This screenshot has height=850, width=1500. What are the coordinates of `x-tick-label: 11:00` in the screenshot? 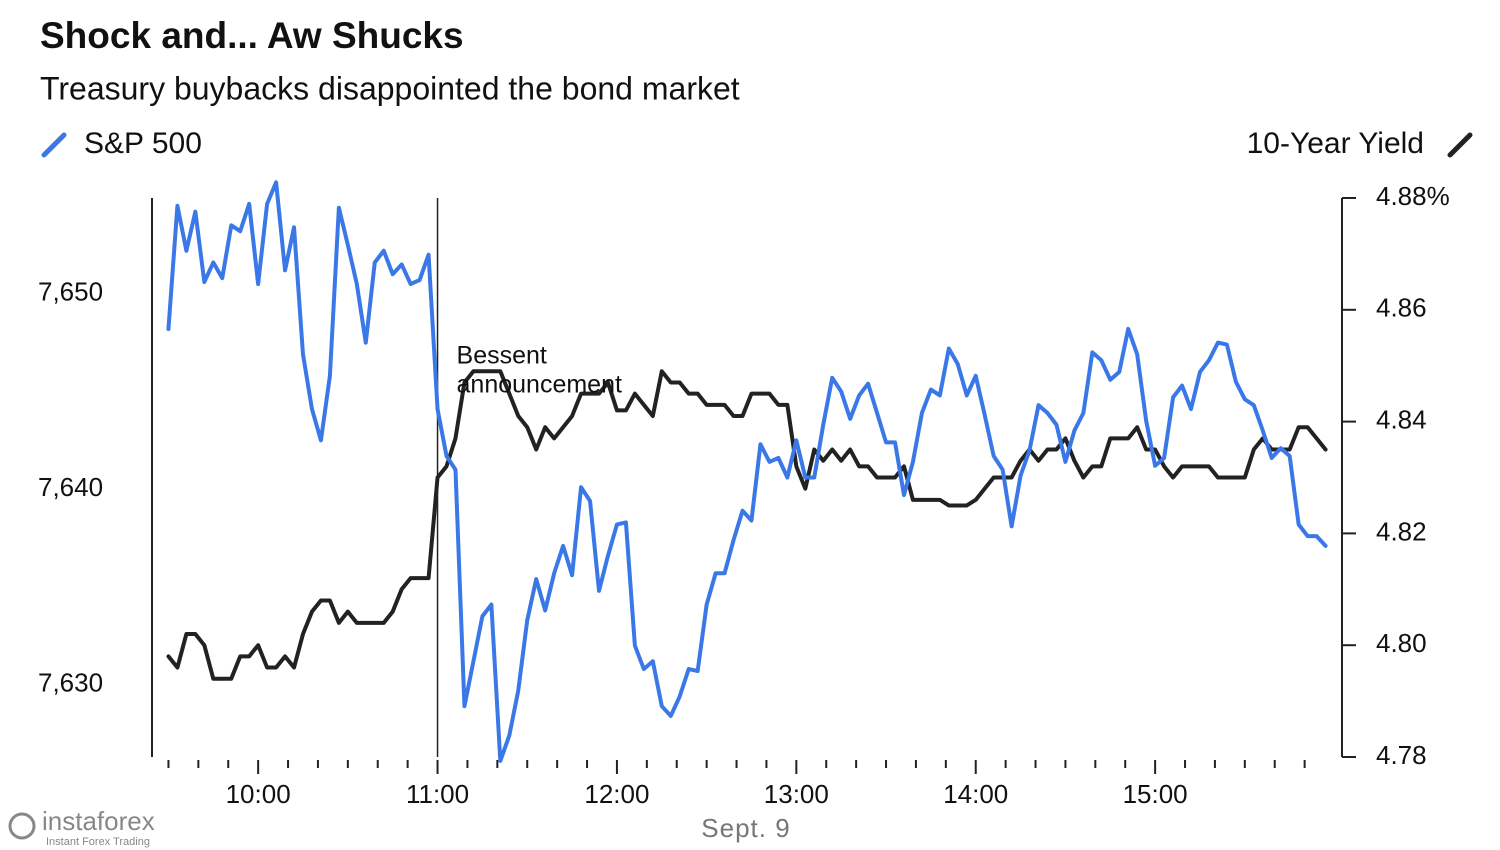 It's located at (437, 794).